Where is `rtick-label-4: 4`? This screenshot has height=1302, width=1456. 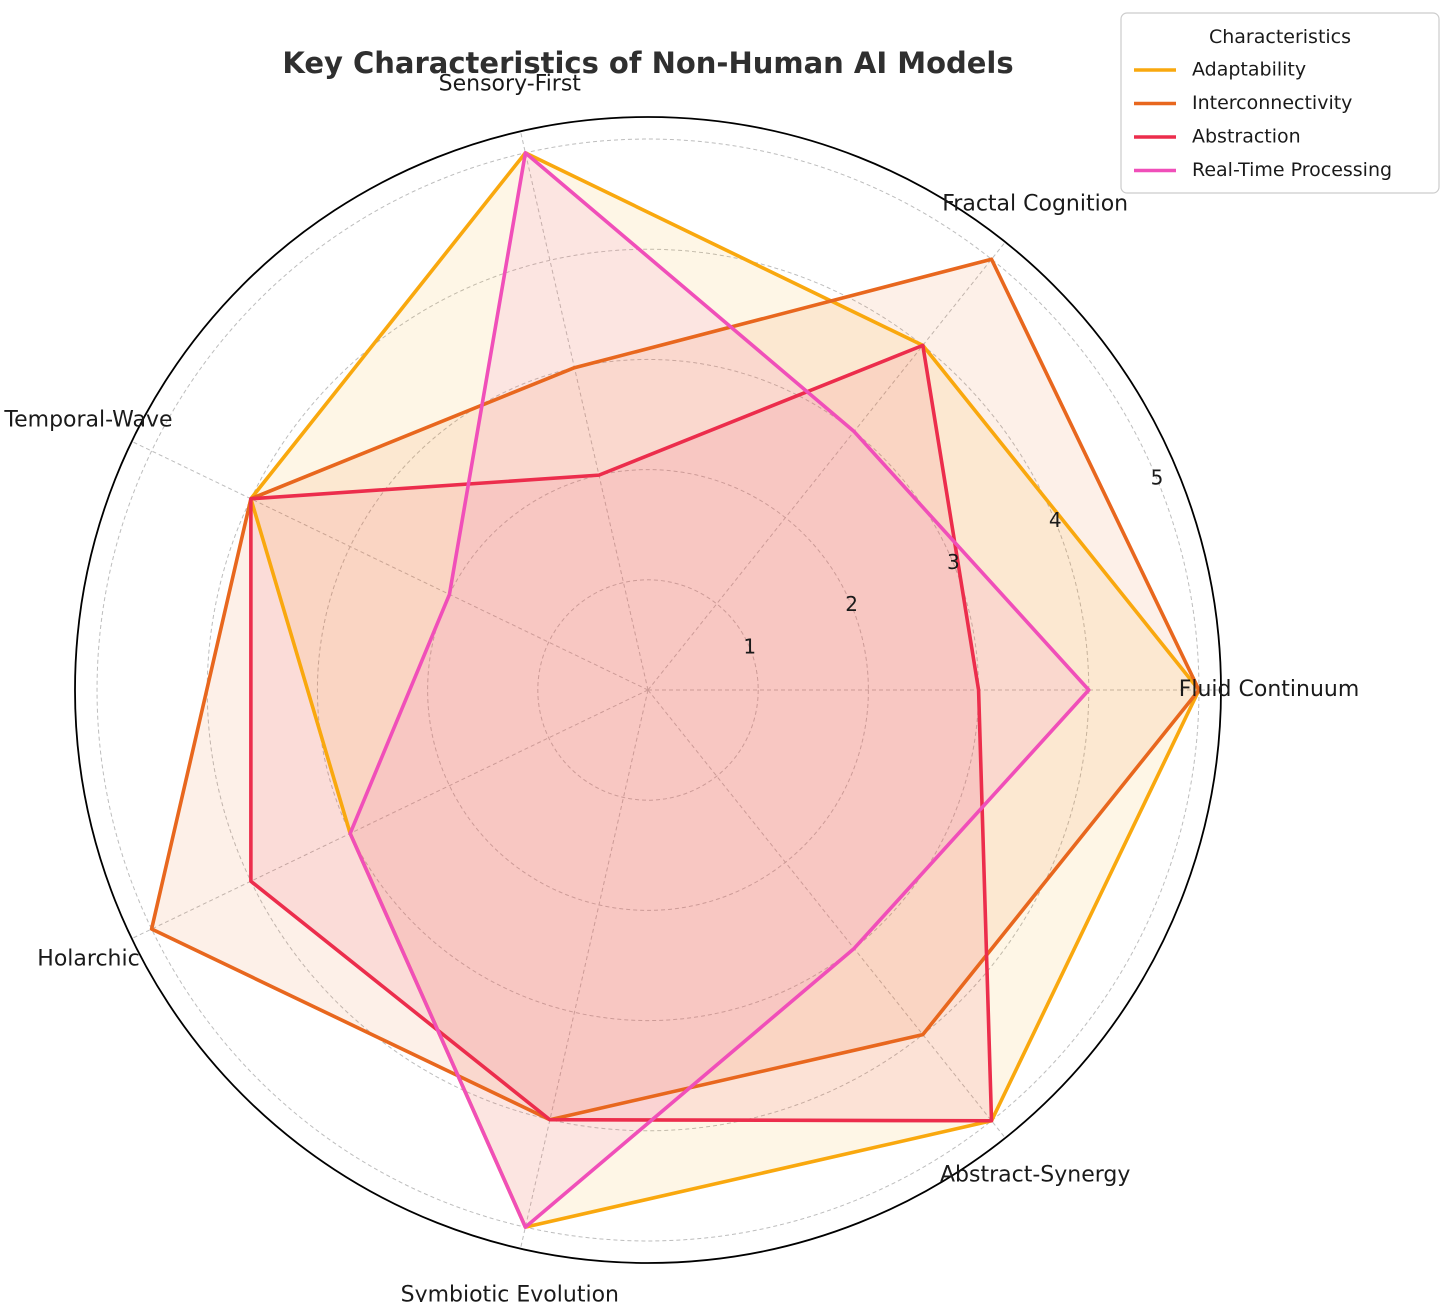
rtick-label-4: 4 is located at coordinates (1055, 520).